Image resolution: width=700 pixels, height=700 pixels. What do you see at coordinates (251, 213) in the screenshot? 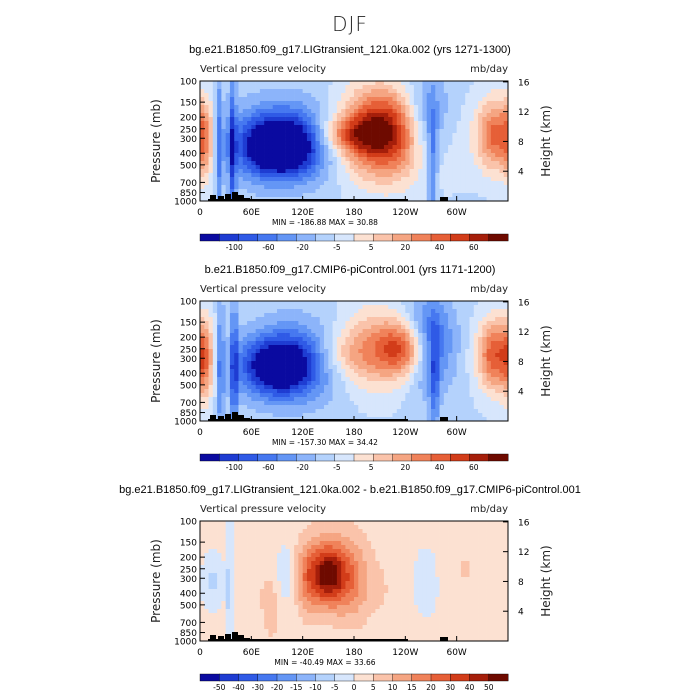
I see `x-tick-label: 60E` at bounding box center [251, 213].